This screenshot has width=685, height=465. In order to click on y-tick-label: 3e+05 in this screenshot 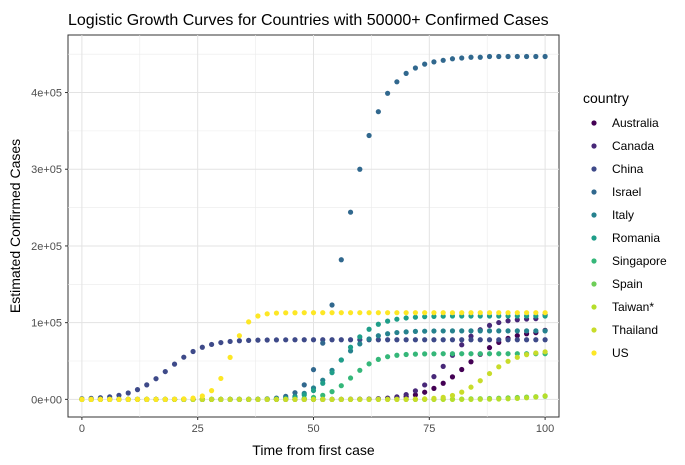, I will do `click(46, 170)`.